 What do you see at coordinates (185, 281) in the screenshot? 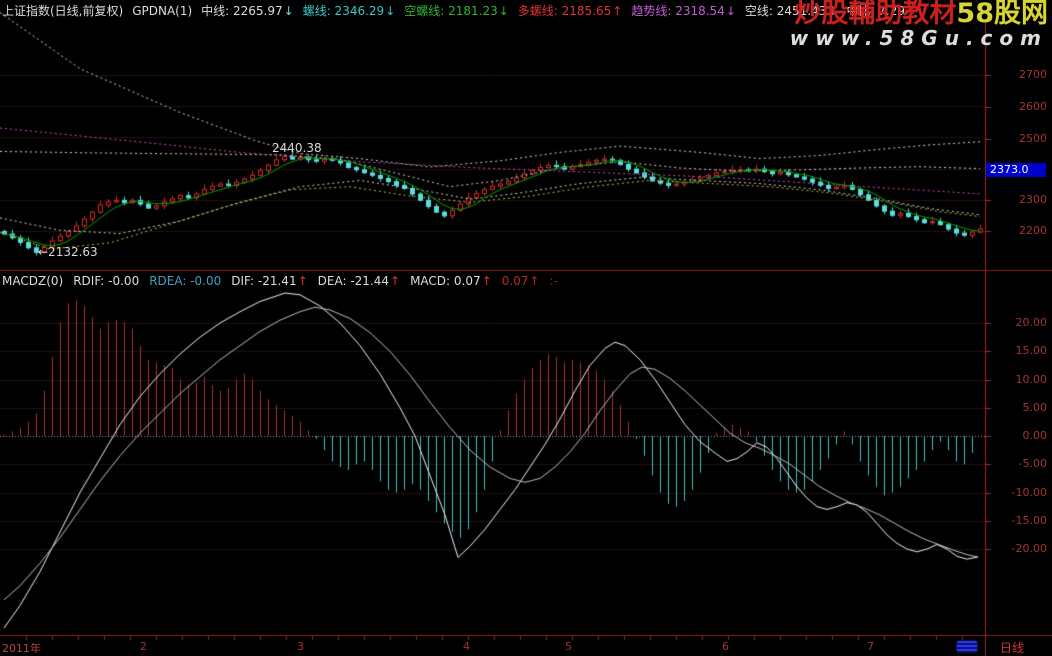
I see `macd-value: RDEA: -0.00` at bounding box center [185, 281].